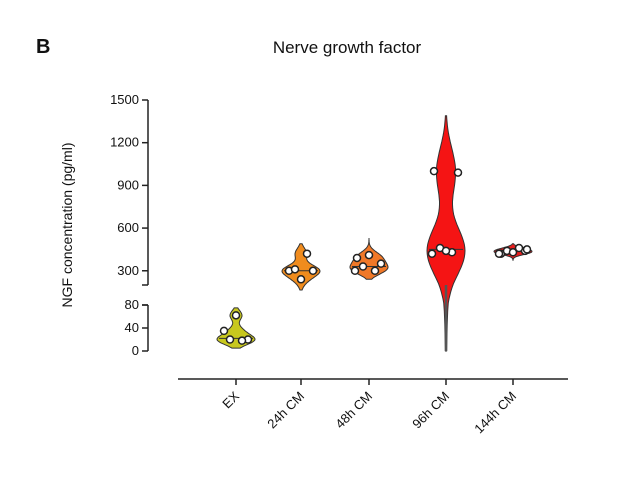  What do you see at coordinates (67, 225) in the screenshot?
I see `y-axis-title: NGF concentration (pg/ml)` at bounding box center [67, 225].